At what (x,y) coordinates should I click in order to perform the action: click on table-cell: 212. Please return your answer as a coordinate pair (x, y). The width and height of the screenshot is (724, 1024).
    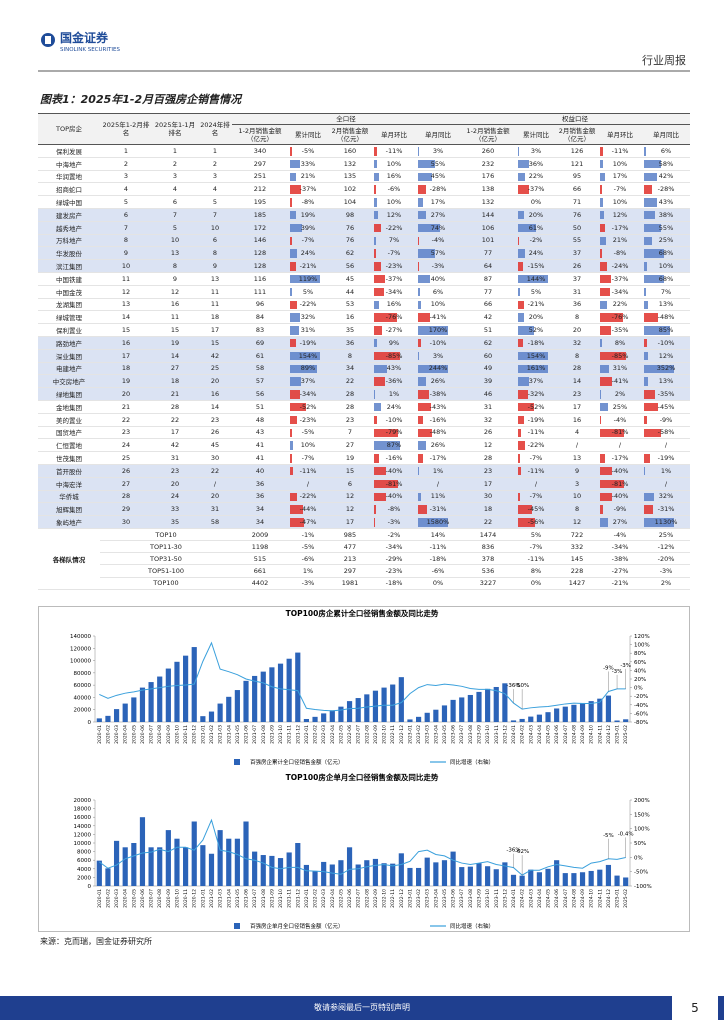
    Looking at the image, I should click on (260, 189).